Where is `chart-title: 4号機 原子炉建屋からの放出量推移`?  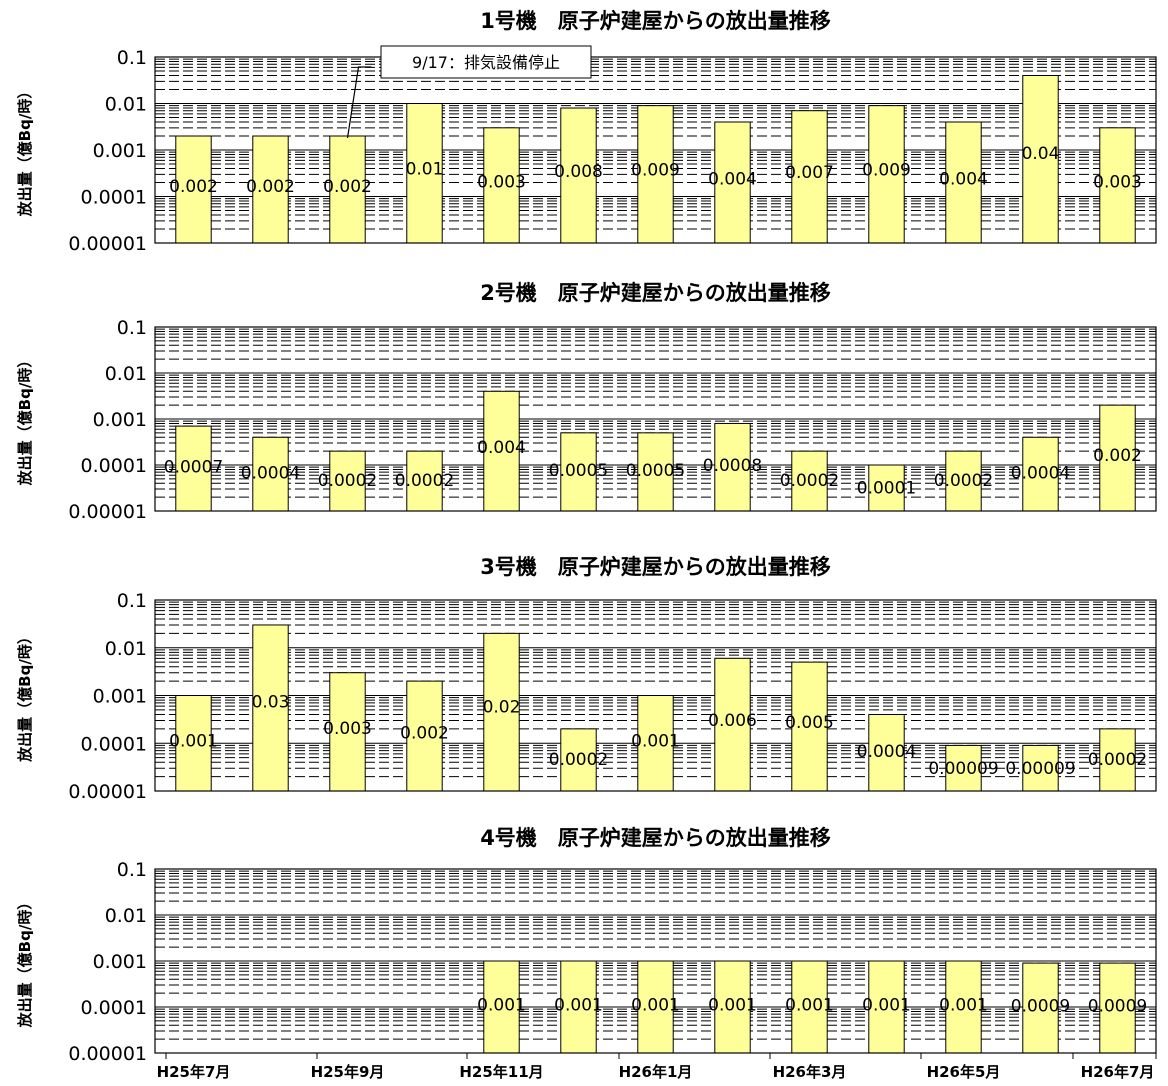 chart-title: 4号機 原子炉建屋からの放出量推移 is located at coordinates (655, 838).